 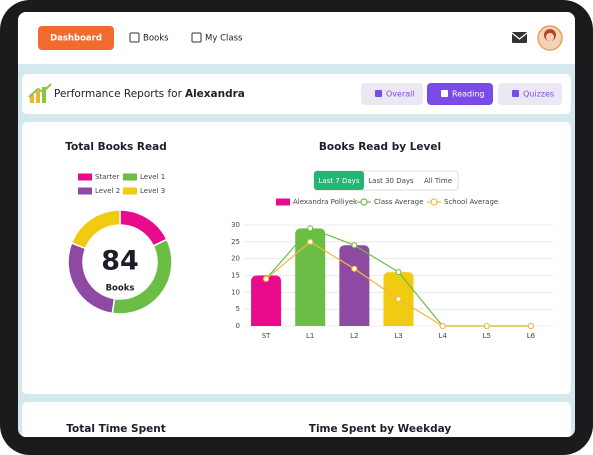 What do you see at coordinates (107, 177) in the screenshot?
I see `legend-label: Starter` at bounding box center [107, 177].